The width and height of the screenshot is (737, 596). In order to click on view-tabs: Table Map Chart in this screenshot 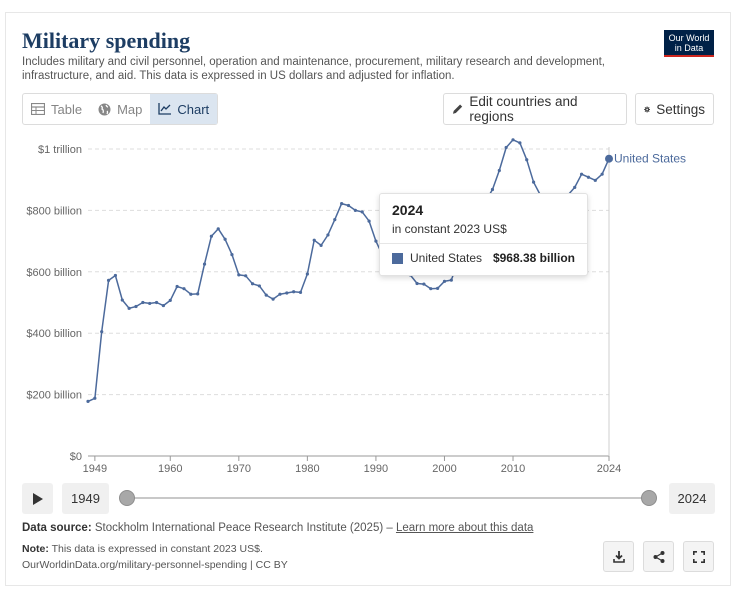, I will do `click(120, 109)`.